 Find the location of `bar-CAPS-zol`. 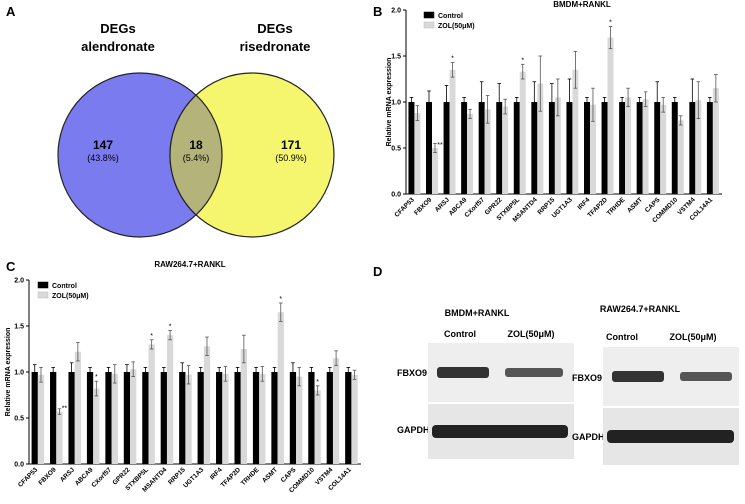

bar-CAPS-zol is located at coordinates (663, 149).